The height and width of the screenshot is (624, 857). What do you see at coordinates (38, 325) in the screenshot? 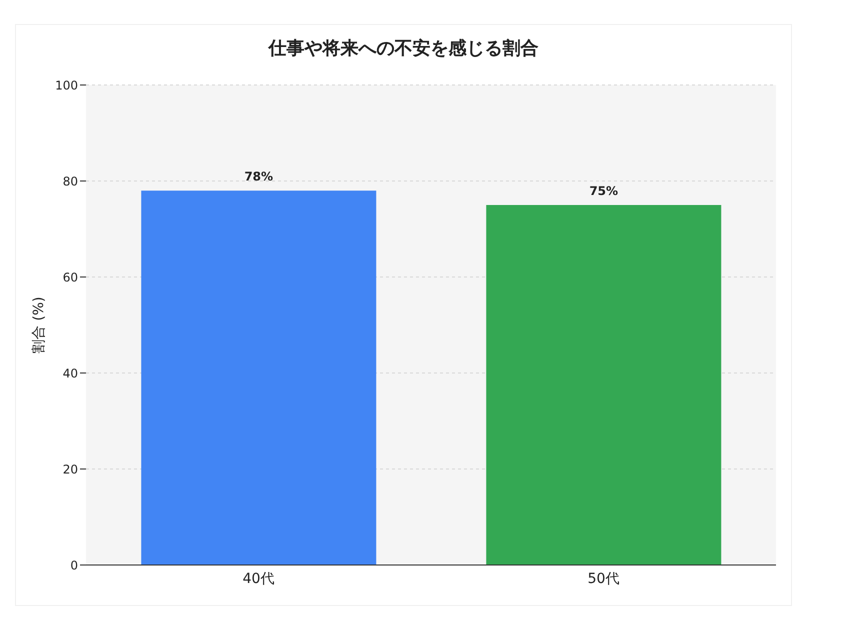
I see `y-axis-title: 割合 (%)` at bounding box center [38, 325].